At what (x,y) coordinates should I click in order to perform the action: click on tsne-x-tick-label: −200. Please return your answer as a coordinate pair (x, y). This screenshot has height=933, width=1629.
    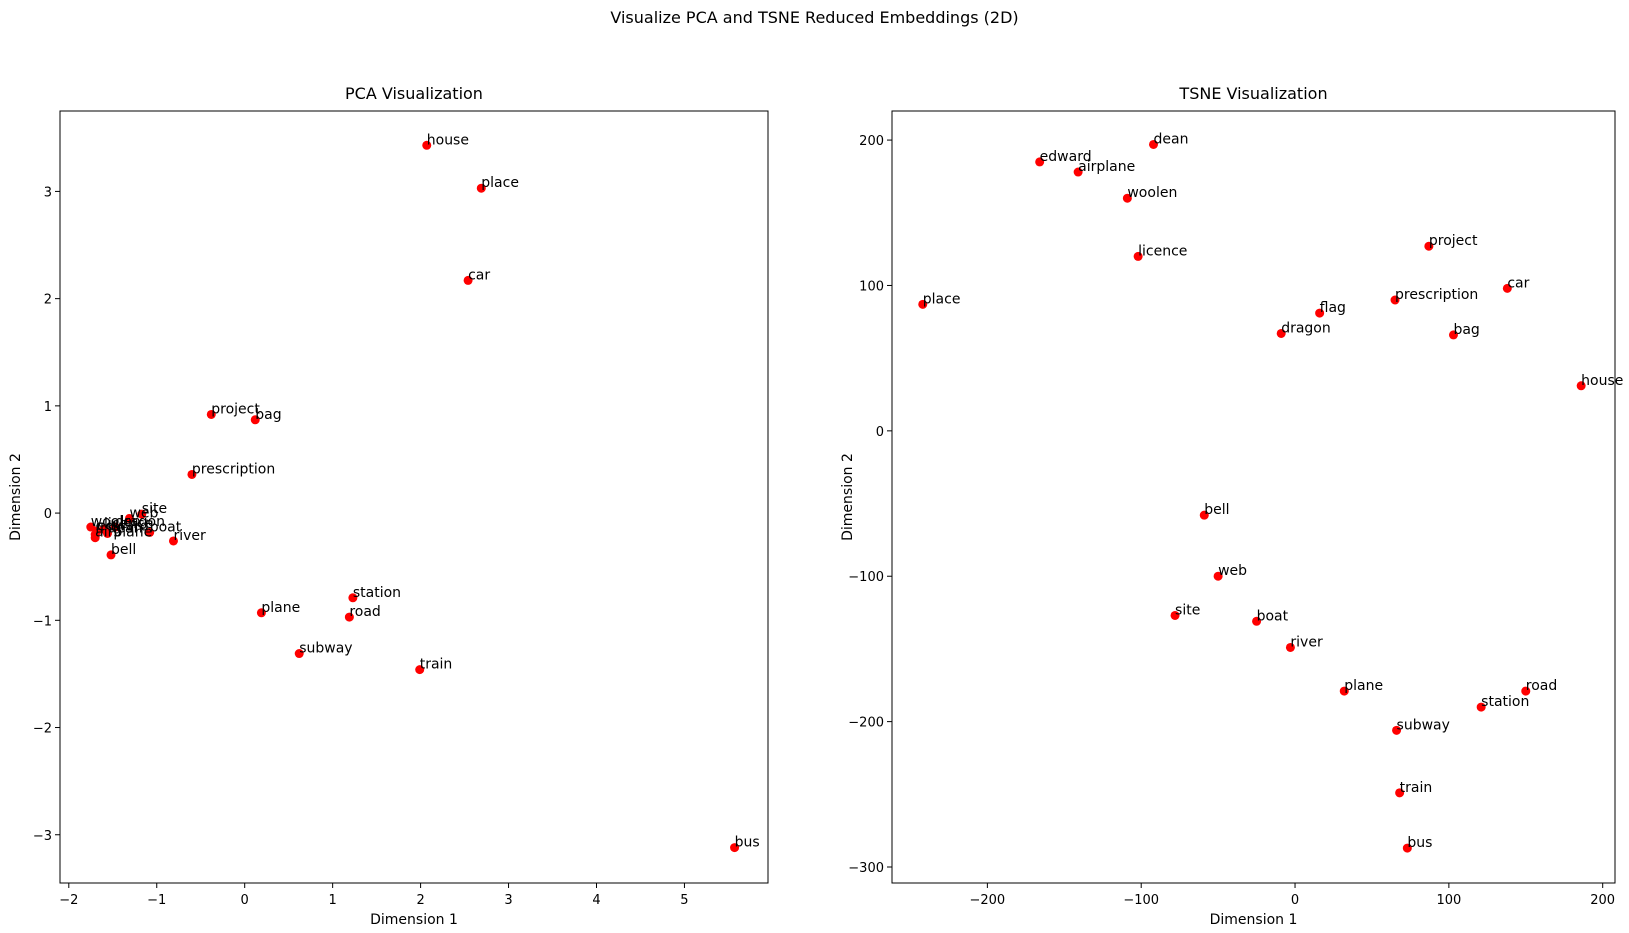
    Looking at the image, I should click on (988, 900).